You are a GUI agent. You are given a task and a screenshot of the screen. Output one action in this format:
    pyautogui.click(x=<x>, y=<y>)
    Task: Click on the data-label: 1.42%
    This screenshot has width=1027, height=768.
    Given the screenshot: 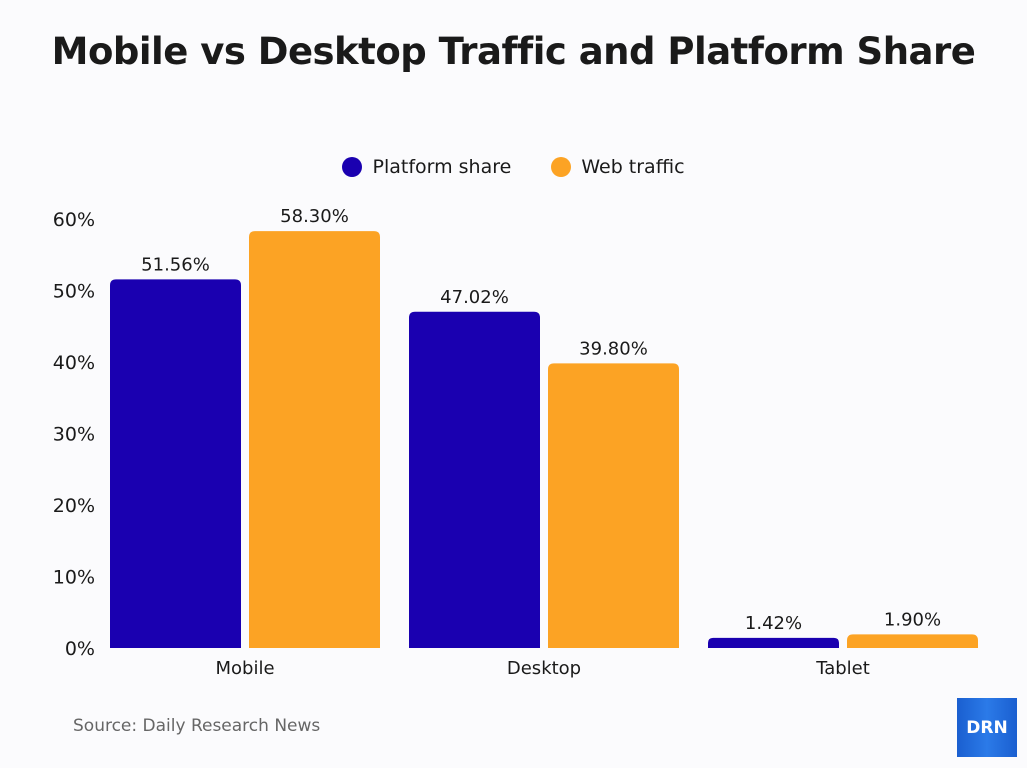 What is the action you would take?
    pyautogui.click(x=773, y=623)
    